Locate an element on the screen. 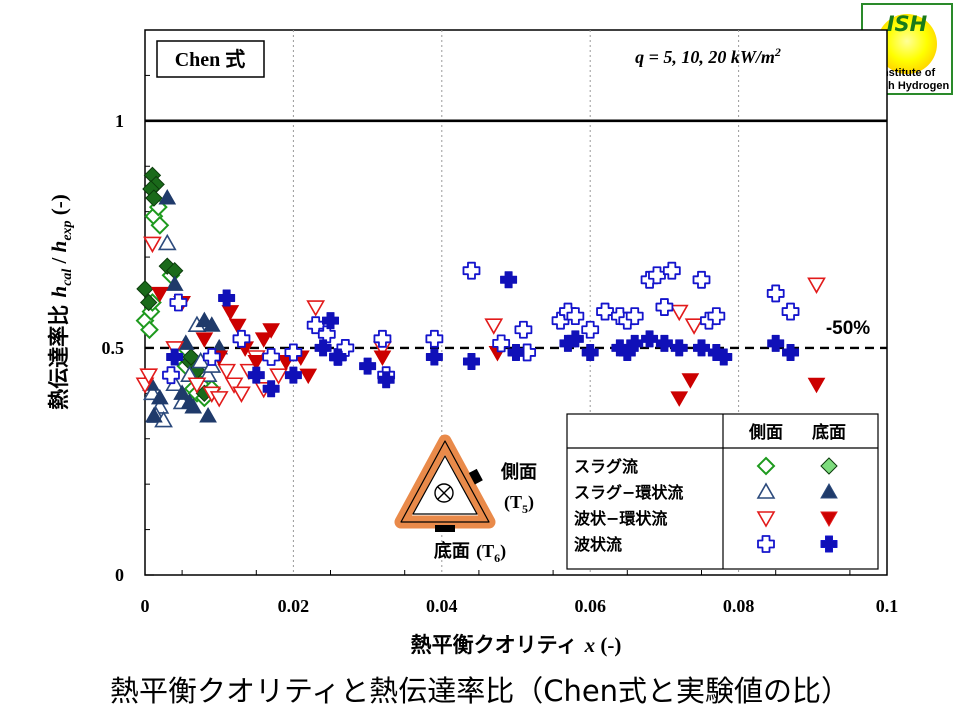  side-sensor-icon is located at coordinates (475, 476).